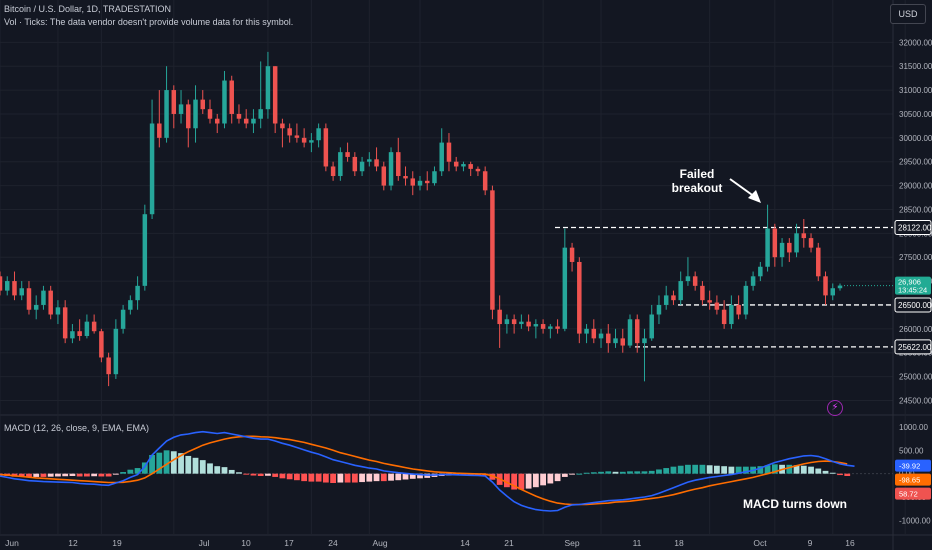  I want to click on price-tick-label: 29500.00, so click(915, 162).